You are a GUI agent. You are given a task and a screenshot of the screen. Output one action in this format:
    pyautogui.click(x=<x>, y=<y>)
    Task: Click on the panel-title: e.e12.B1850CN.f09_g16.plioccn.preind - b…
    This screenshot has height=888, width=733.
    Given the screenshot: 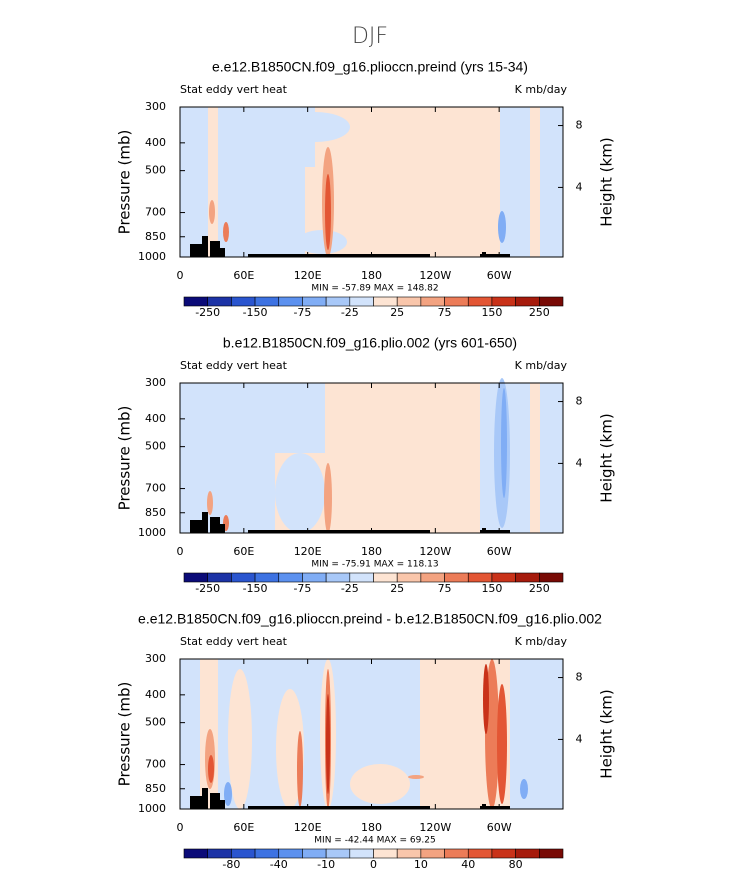 What is the action you would take?
    pyautogui.click(x=370, y=619)
    